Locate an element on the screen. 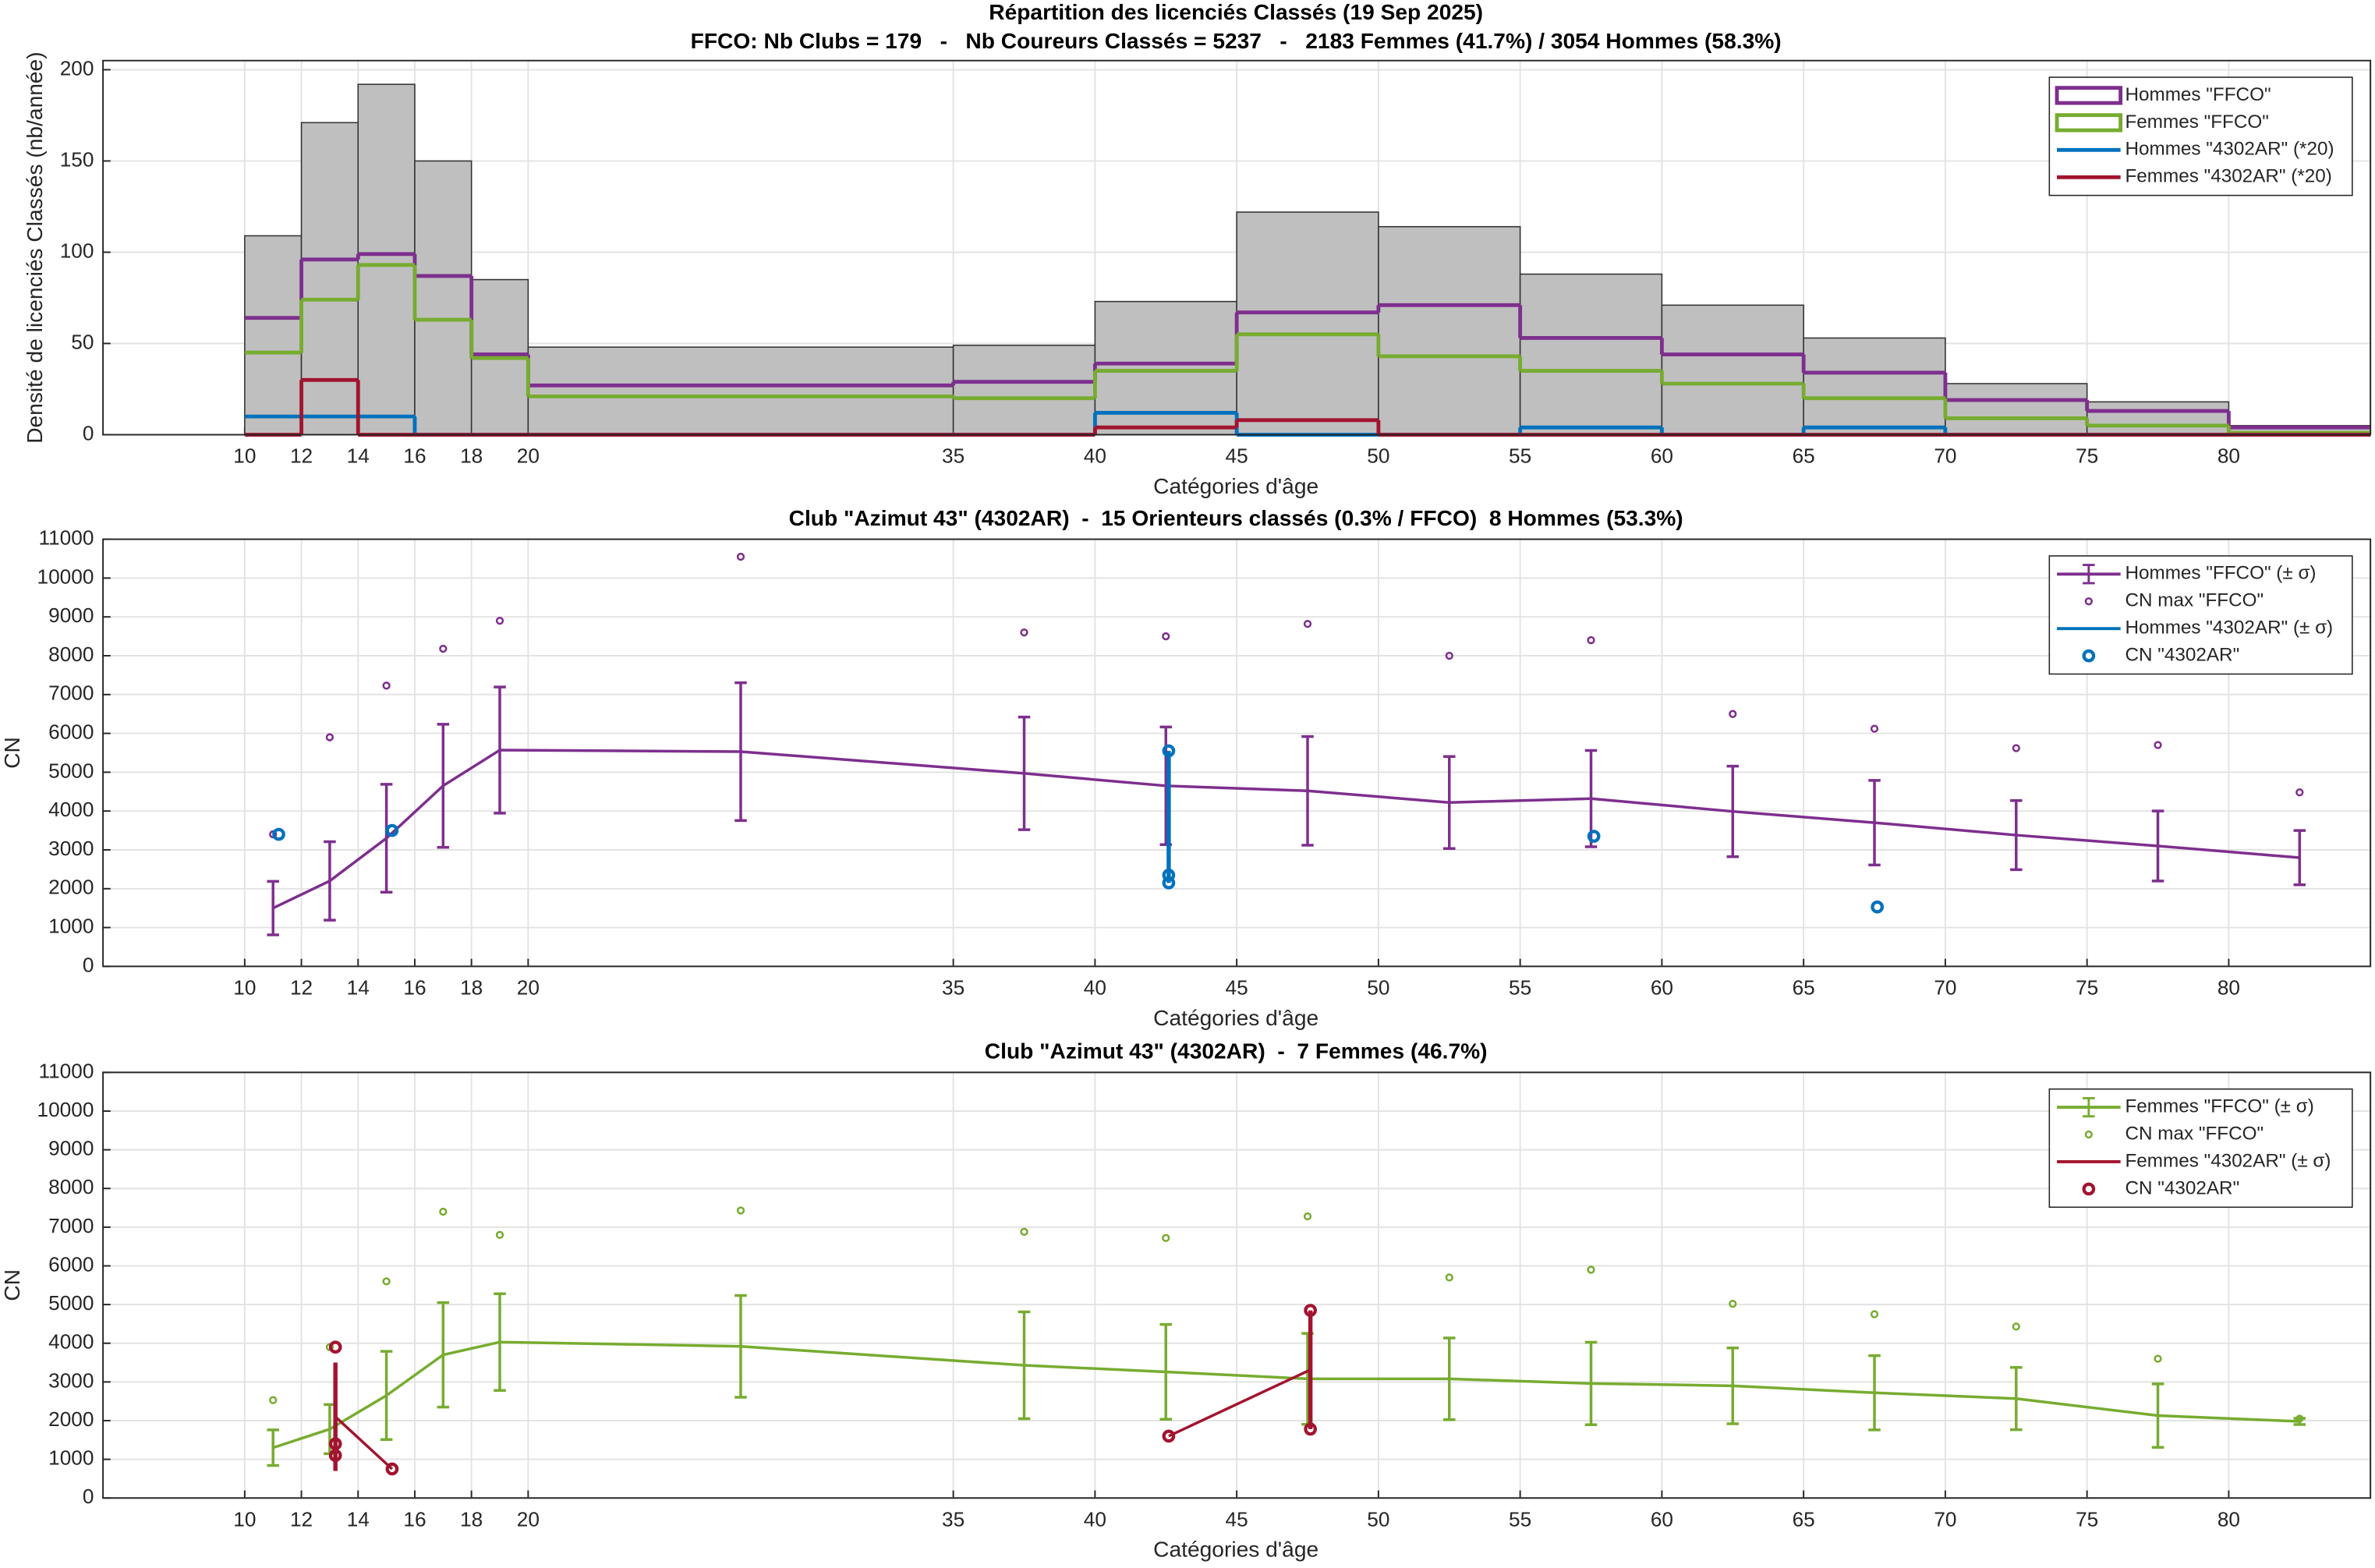 This screenshot has width=2375, height=1568. legend-label: Femmes "4302AR" (± σ) is located at coordinates (2228, 1160).